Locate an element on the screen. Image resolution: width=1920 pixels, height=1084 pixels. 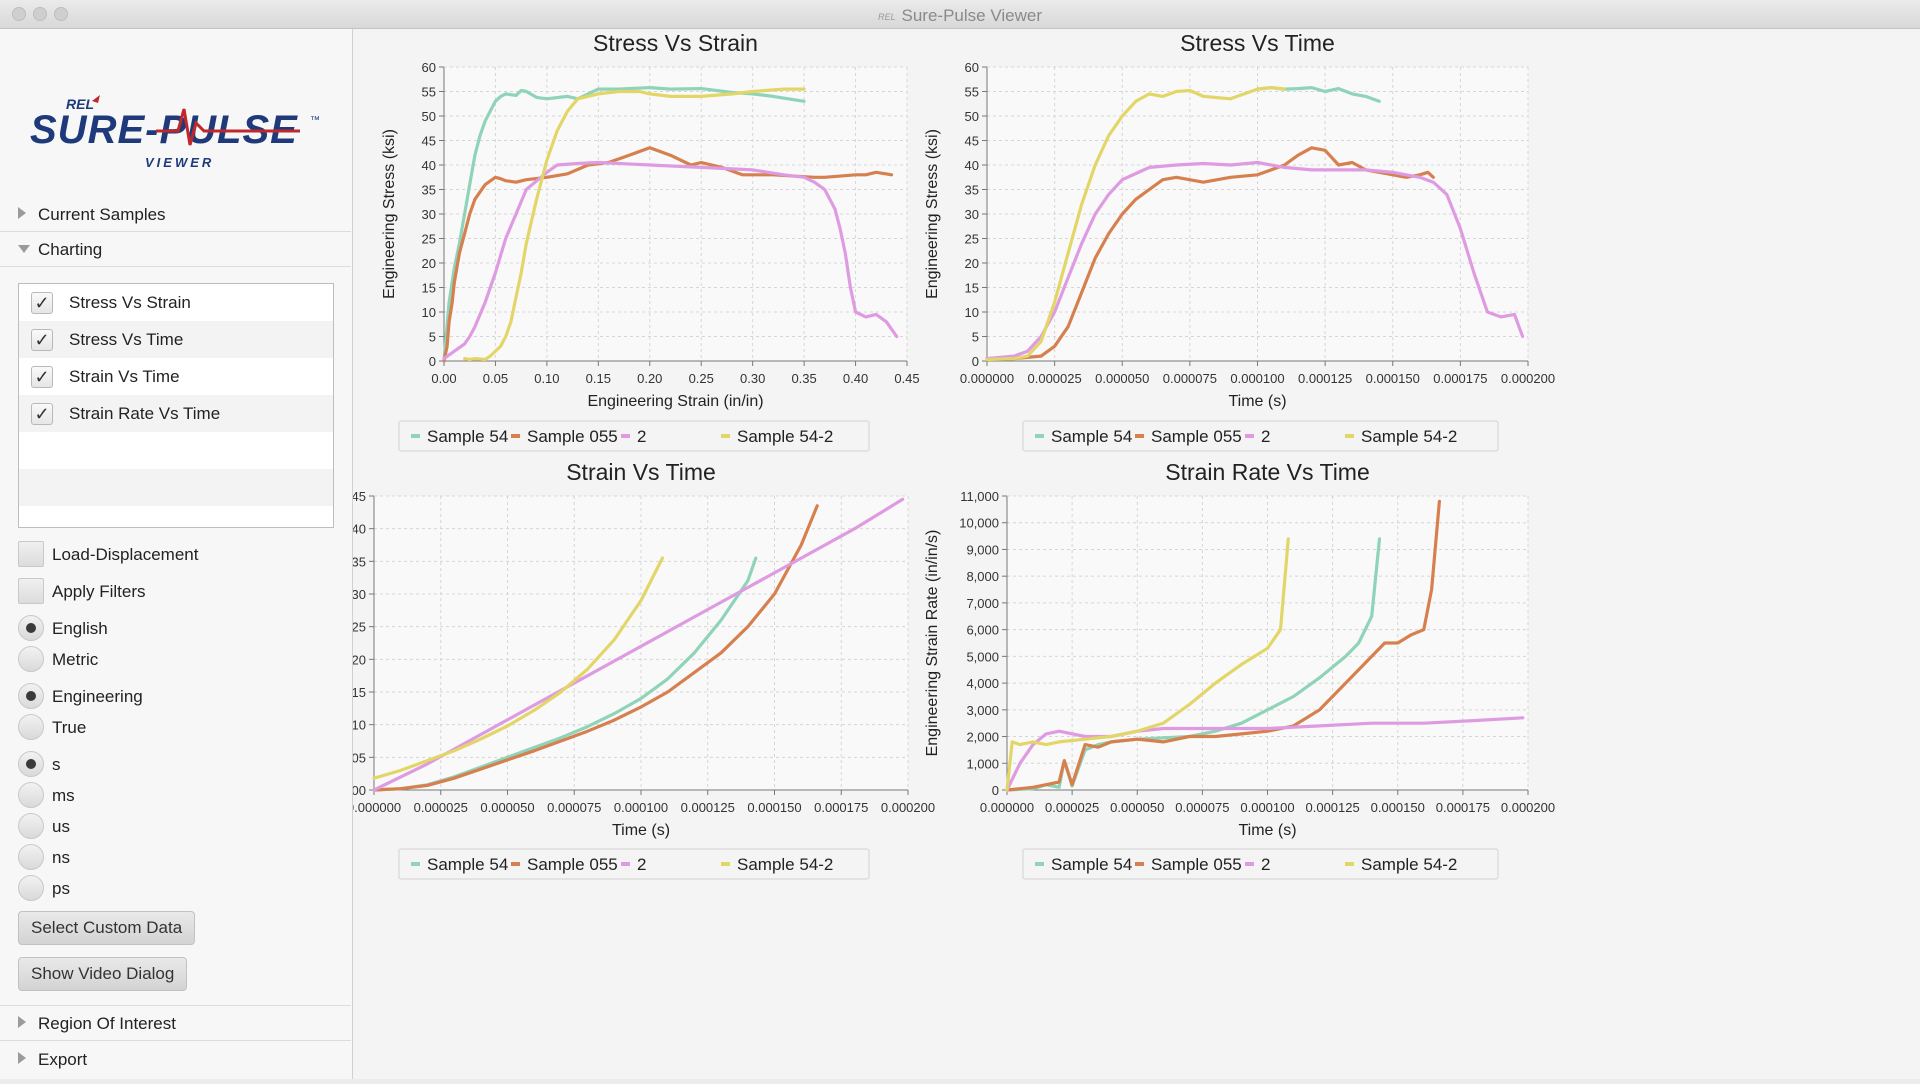
chevron-right-icon is located at coordinates (22, 213).